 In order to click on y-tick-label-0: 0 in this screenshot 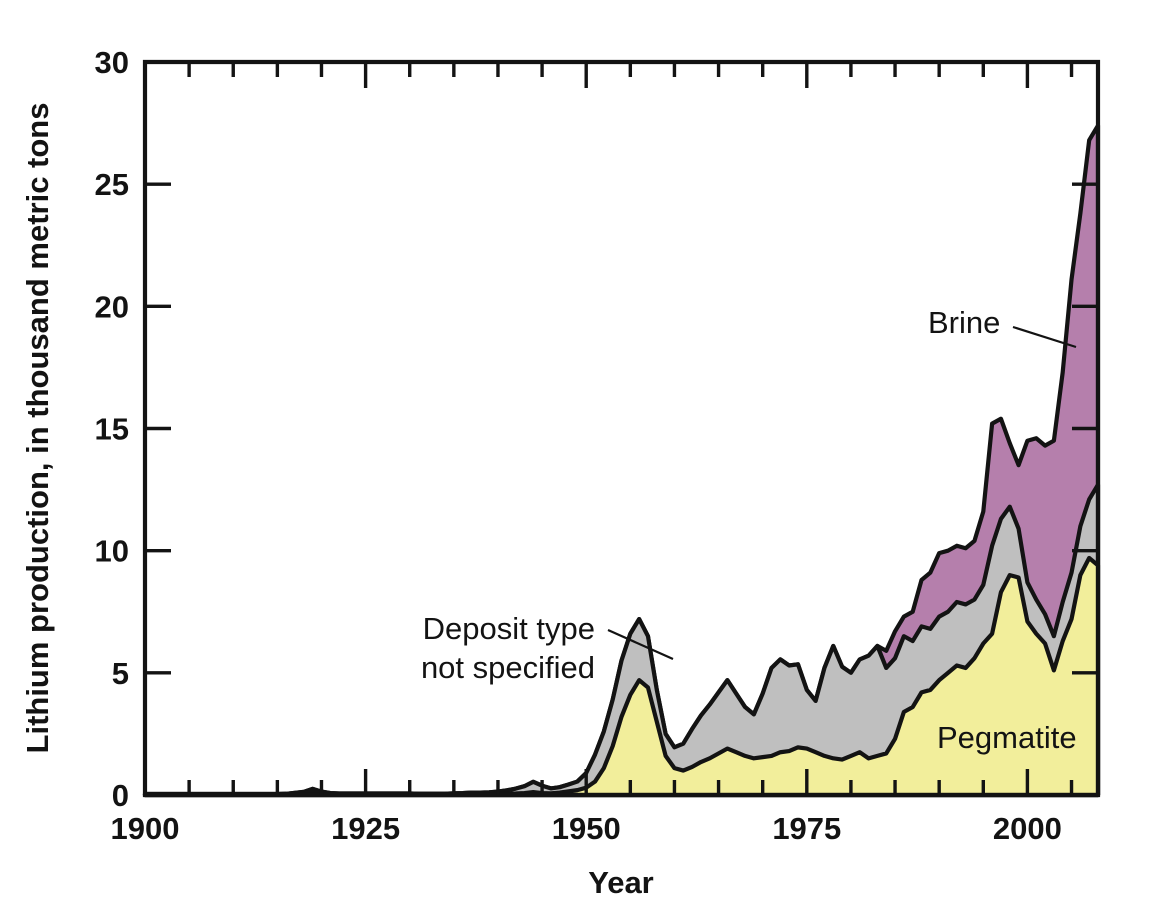, I will do `click(120, 795)`.